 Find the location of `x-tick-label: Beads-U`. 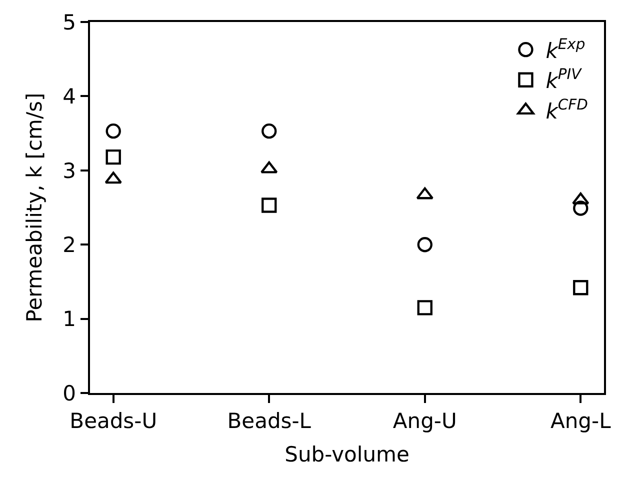

x-tick-label: Beads-U is located at coordinates (114, 420).